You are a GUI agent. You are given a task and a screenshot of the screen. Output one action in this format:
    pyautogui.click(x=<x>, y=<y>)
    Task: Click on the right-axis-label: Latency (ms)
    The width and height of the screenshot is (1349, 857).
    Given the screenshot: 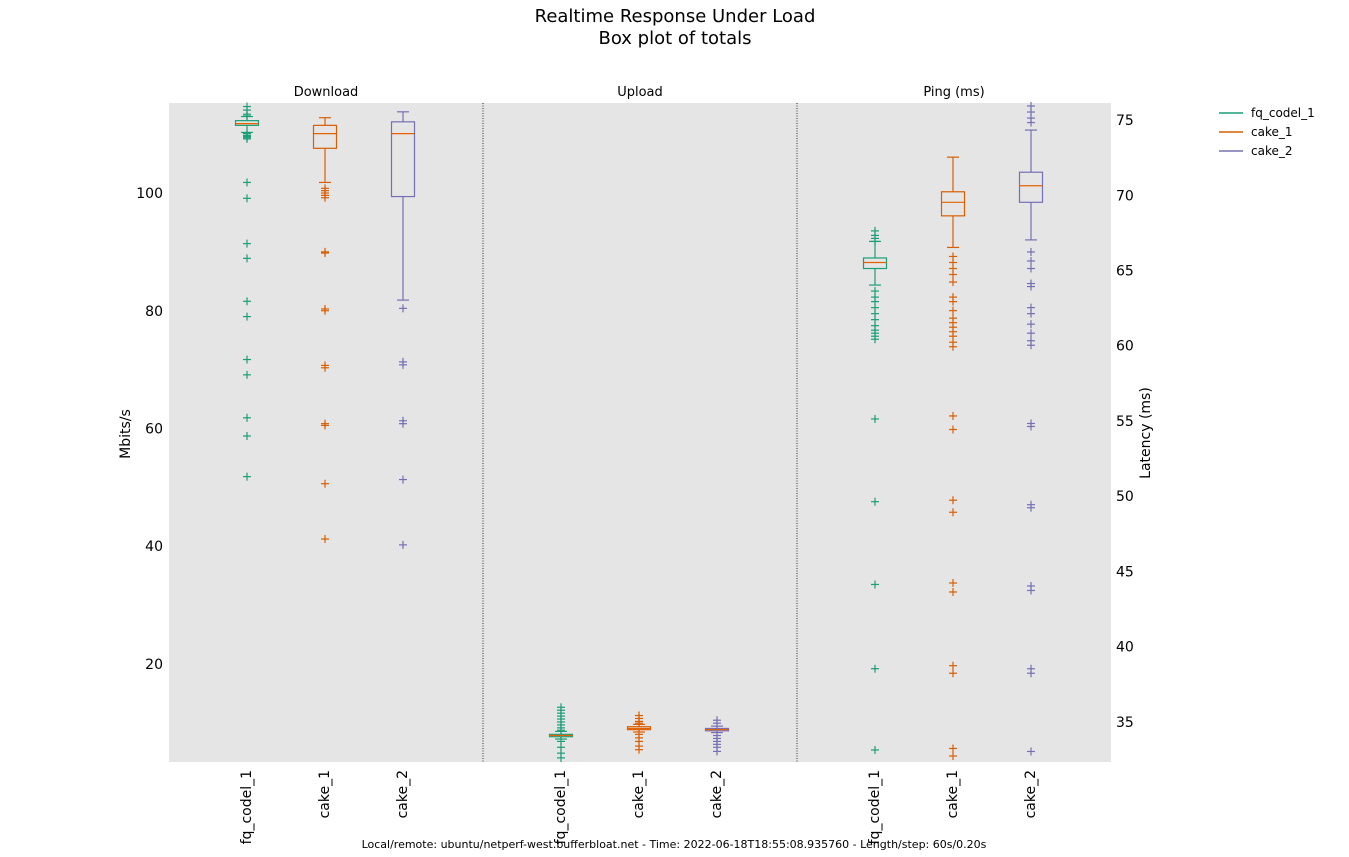 What is the action you would take?
    pyautogui.click(x=1146, y=433)
    